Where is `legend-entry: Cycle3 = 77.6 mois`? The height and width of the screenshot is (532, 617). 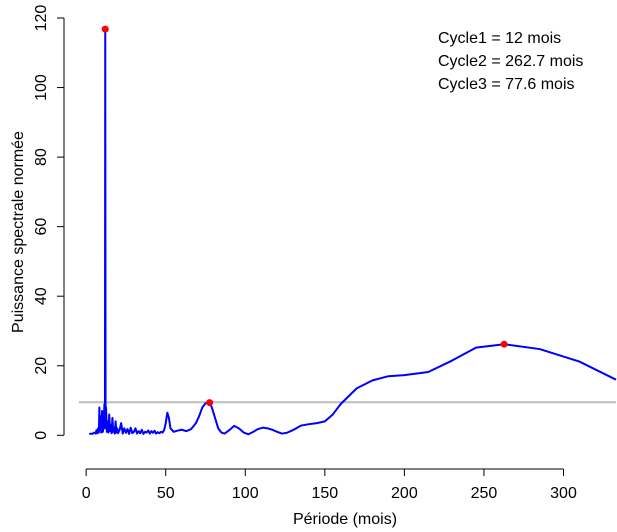 legend-entry: Cycle3 = 77.6 mois is located at coordinates (506, 84).